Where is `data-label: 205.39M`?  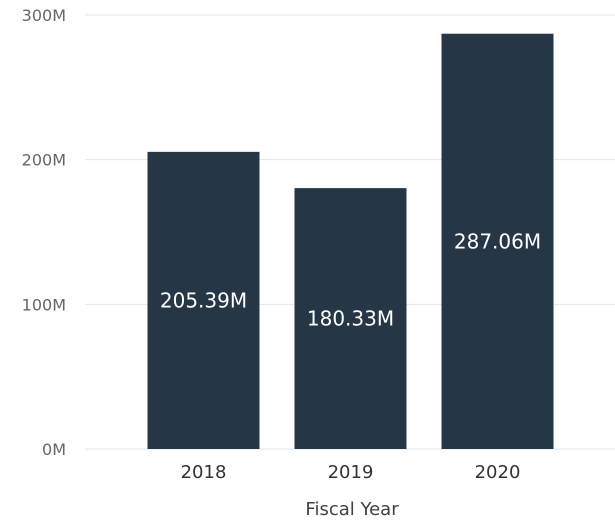
data-label: 205.39M is located at coordinates (203, 300).